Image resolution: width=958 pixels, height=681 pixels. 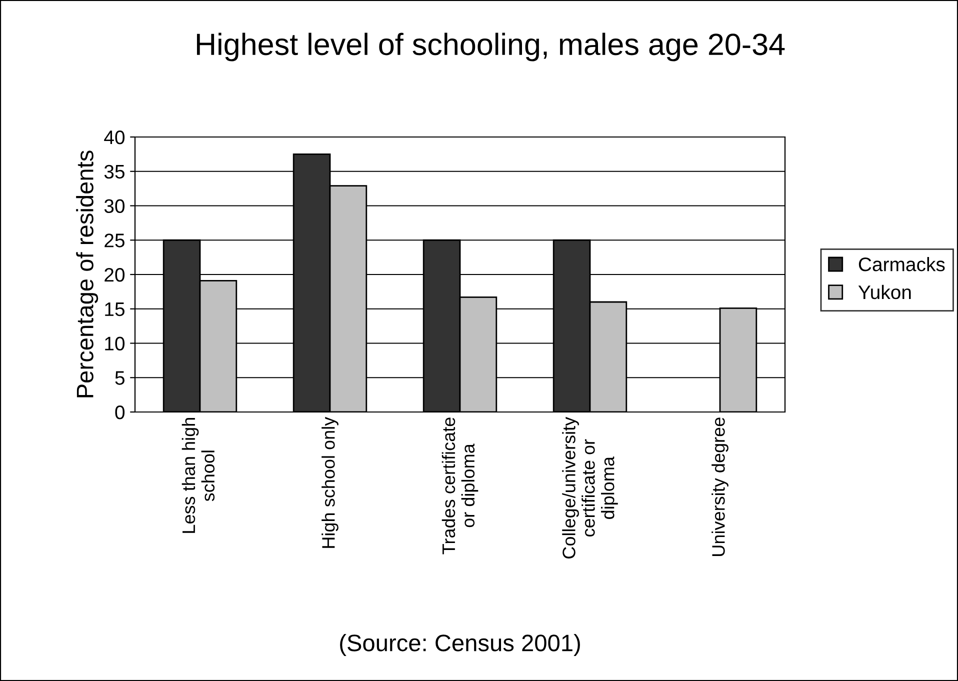 What do you see at coordinates (114, 309) in the screenshot?
I see `y-tick-label: 15` at bounding box center [114, 309].